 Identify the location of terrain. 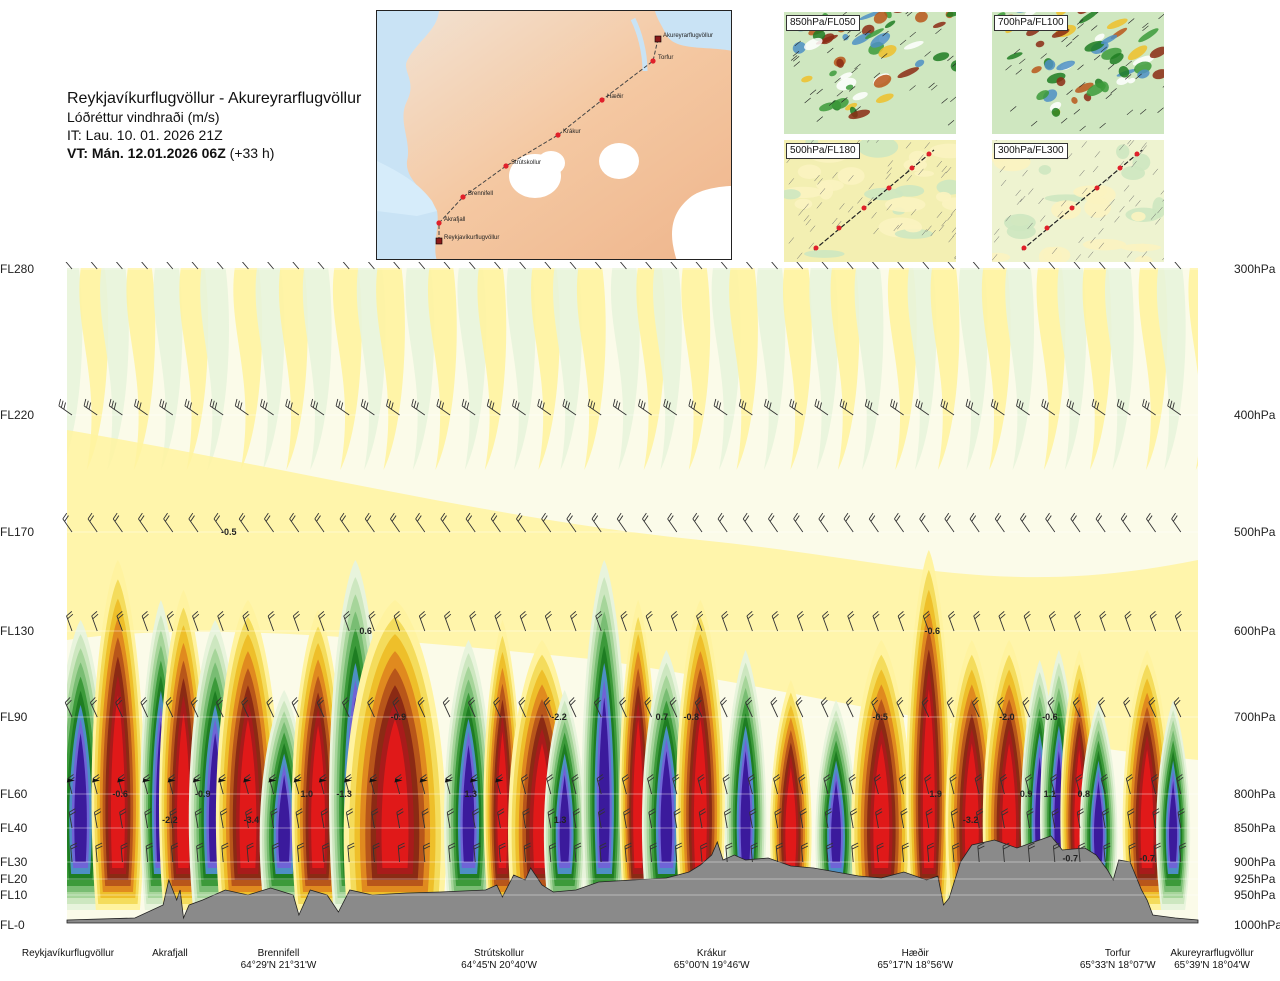
(632, 879).